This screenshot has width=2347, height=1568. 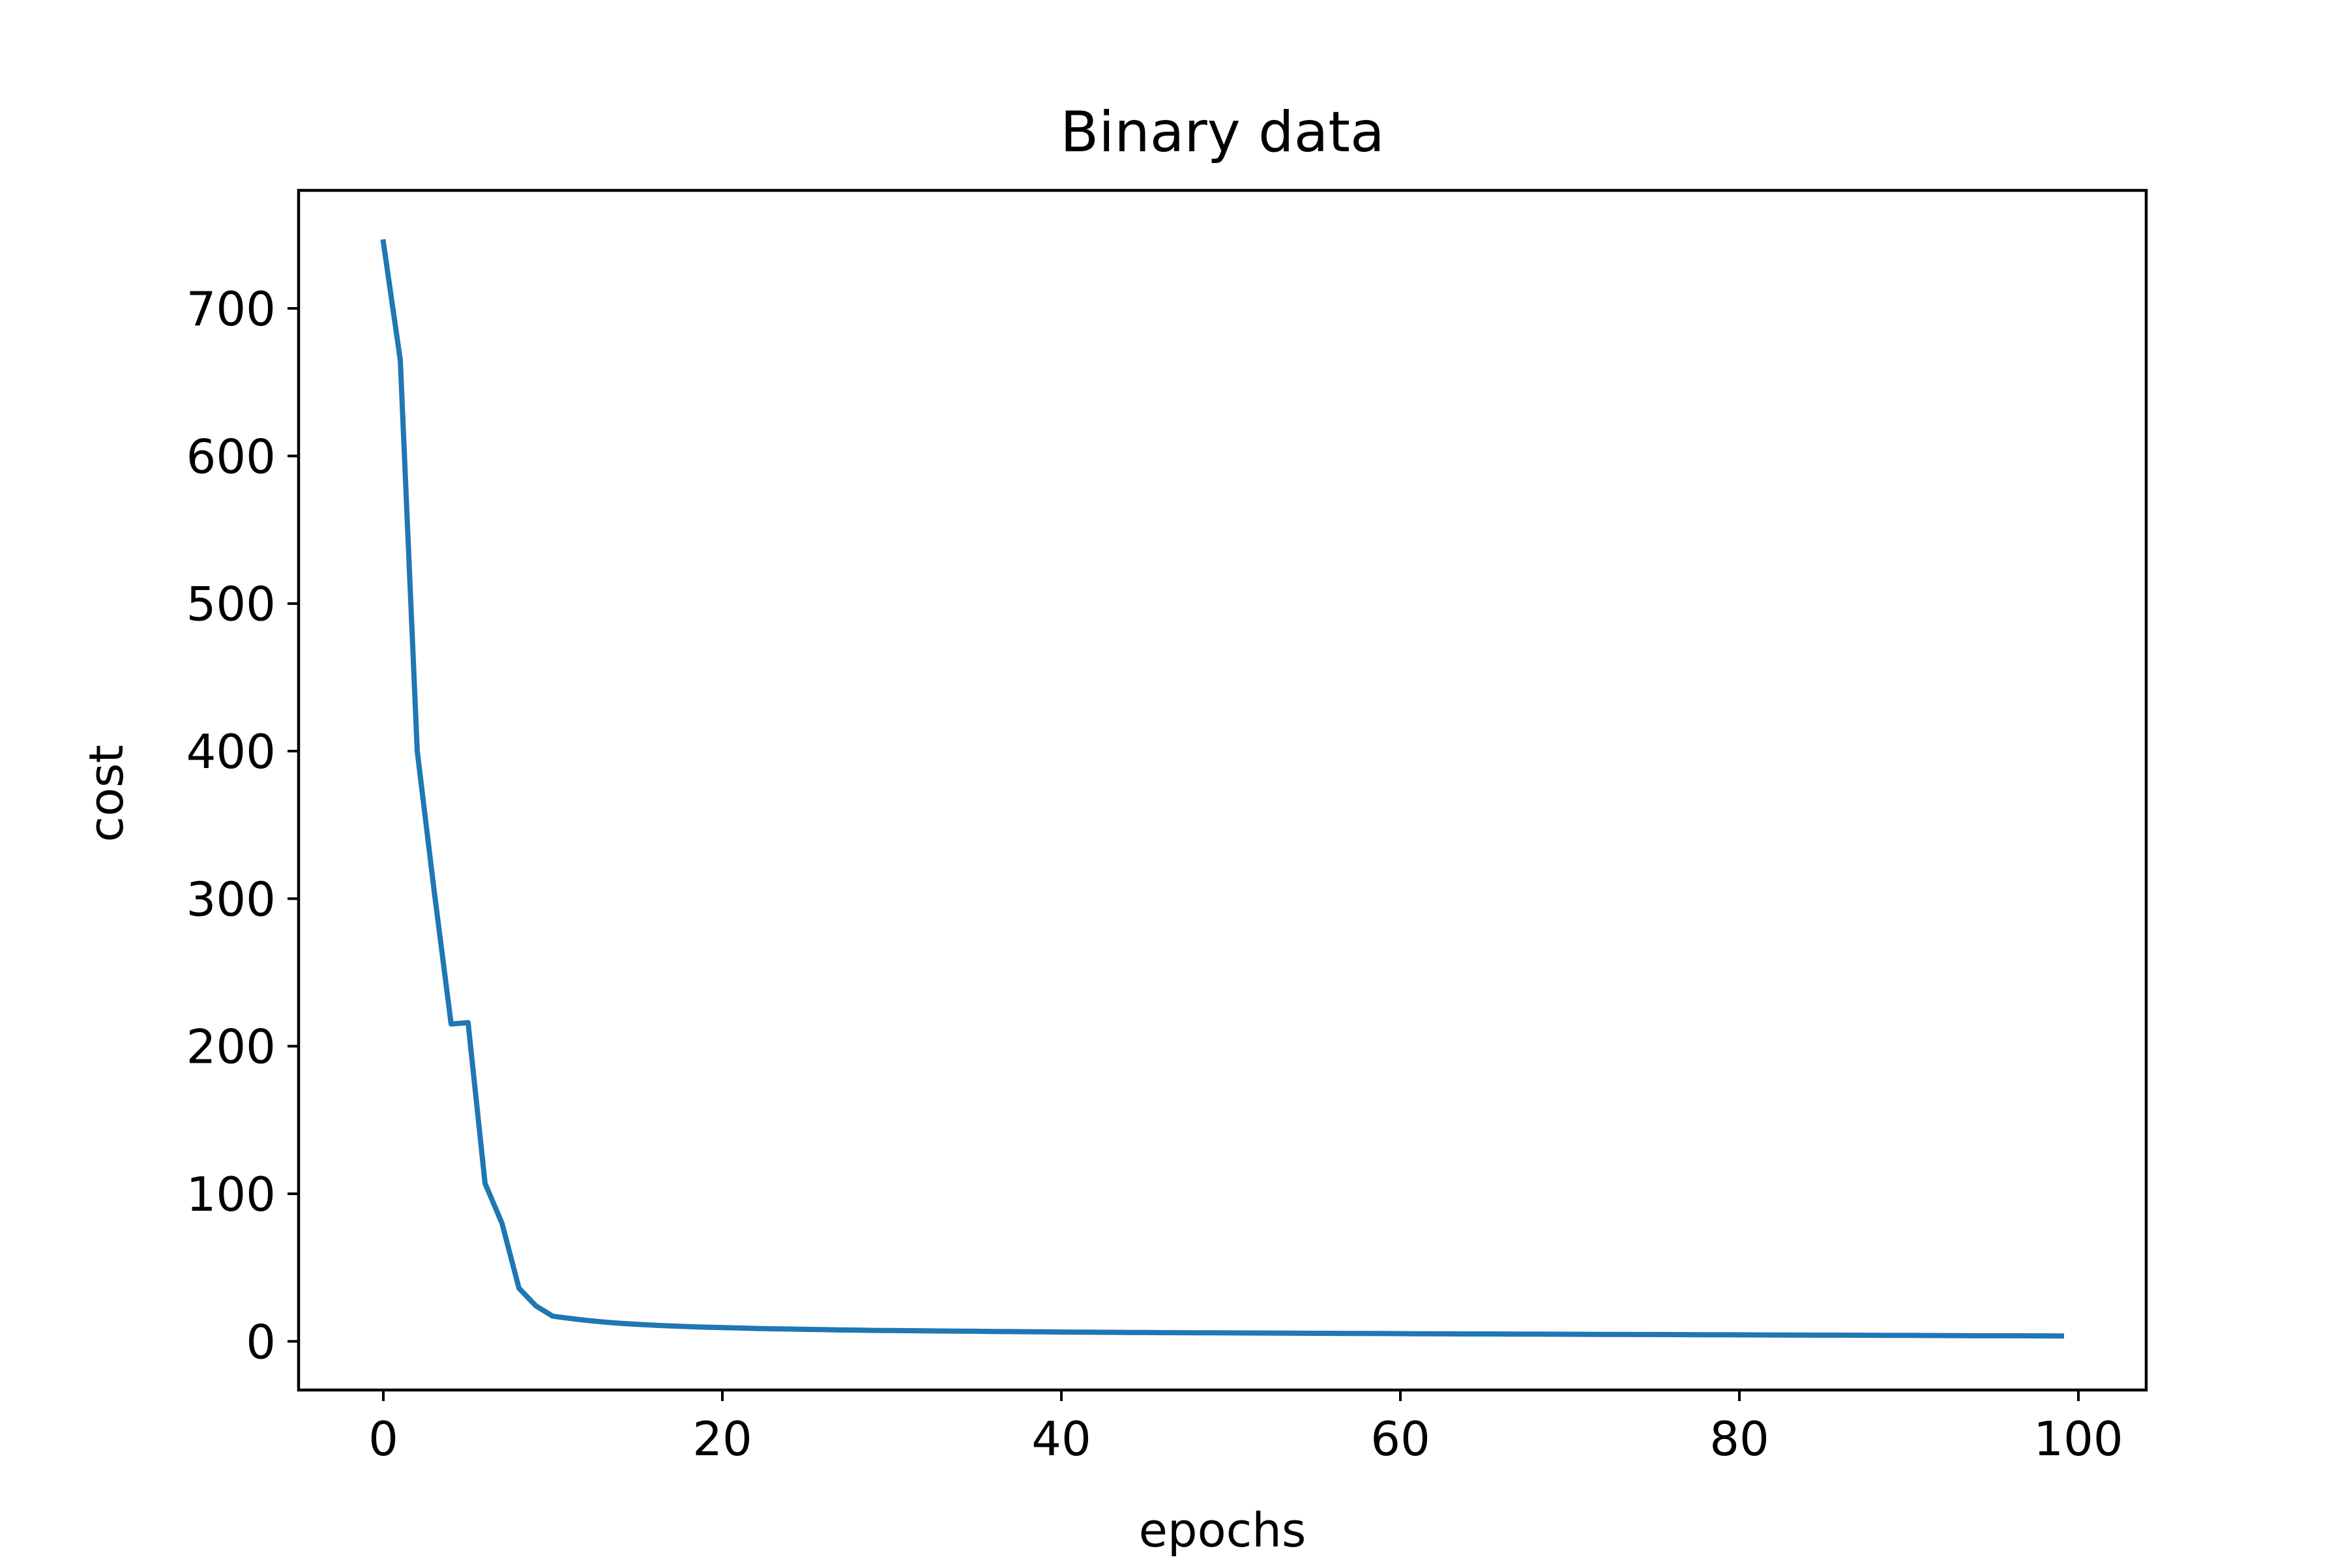 What do you see at coordinates (1222, 133) in the screenshot?
I see `chart-title: Binary data` at bounding box center [1222, 133].